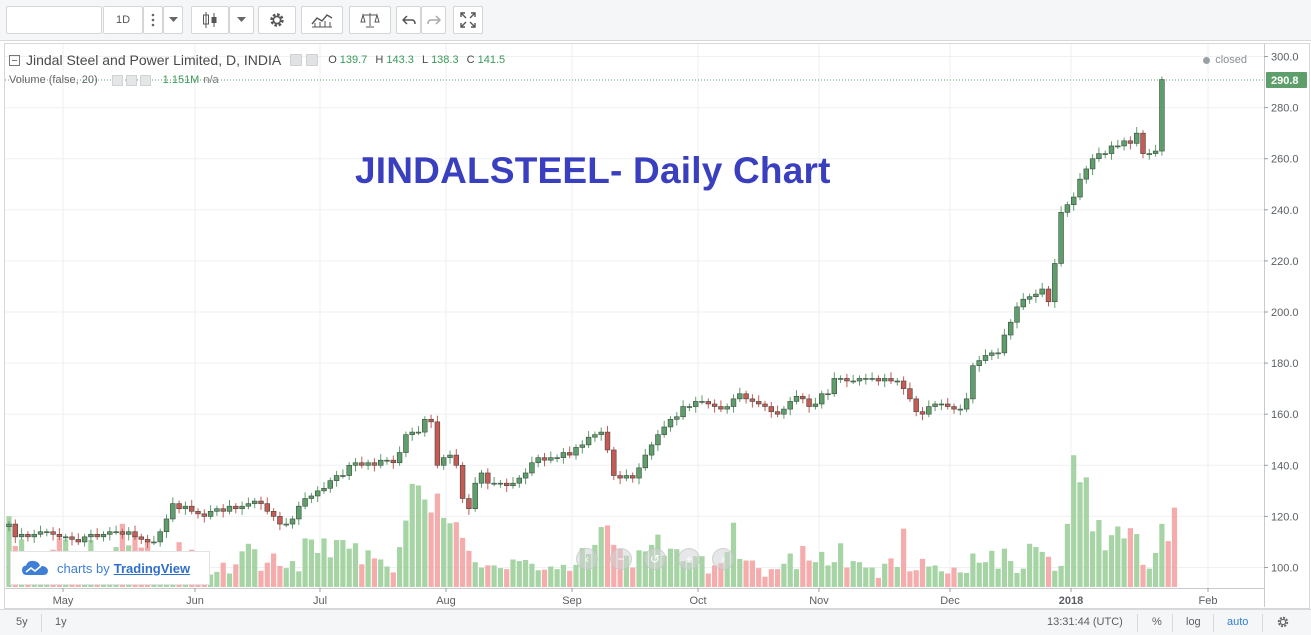  Describe the element at coordinates (491, 60) in the screenshot. I see `close-value: 141.5` at that location.